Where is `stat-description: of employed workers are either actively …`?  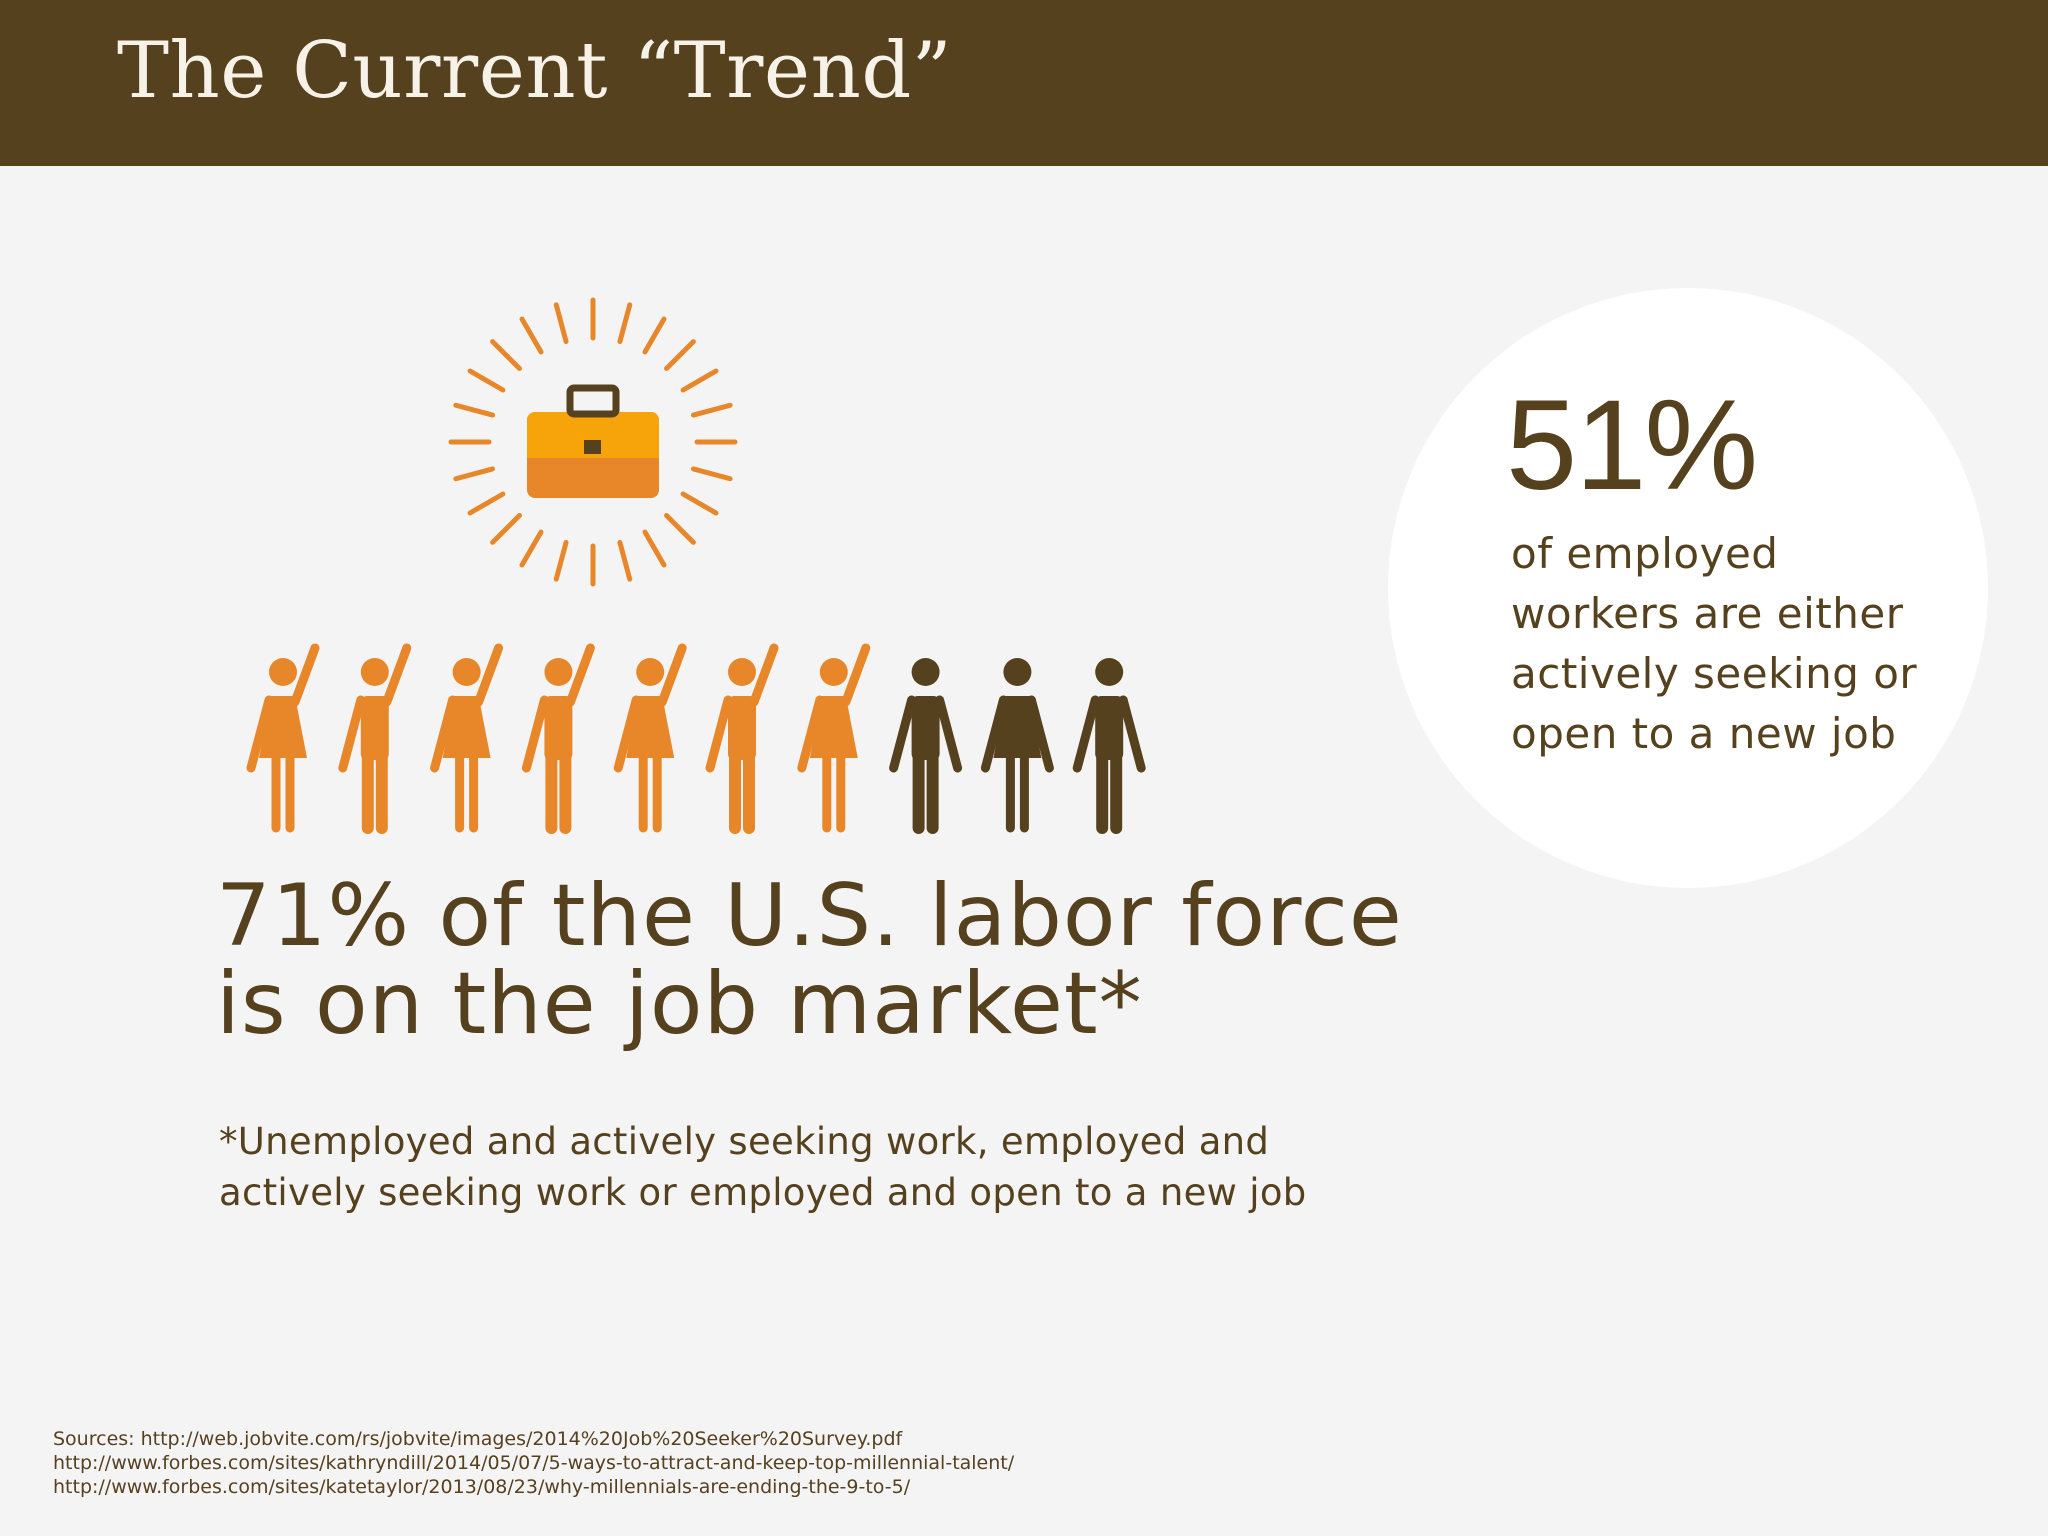 stat-description: of employed workers are either actively … is located at coordinates (1714, 643).